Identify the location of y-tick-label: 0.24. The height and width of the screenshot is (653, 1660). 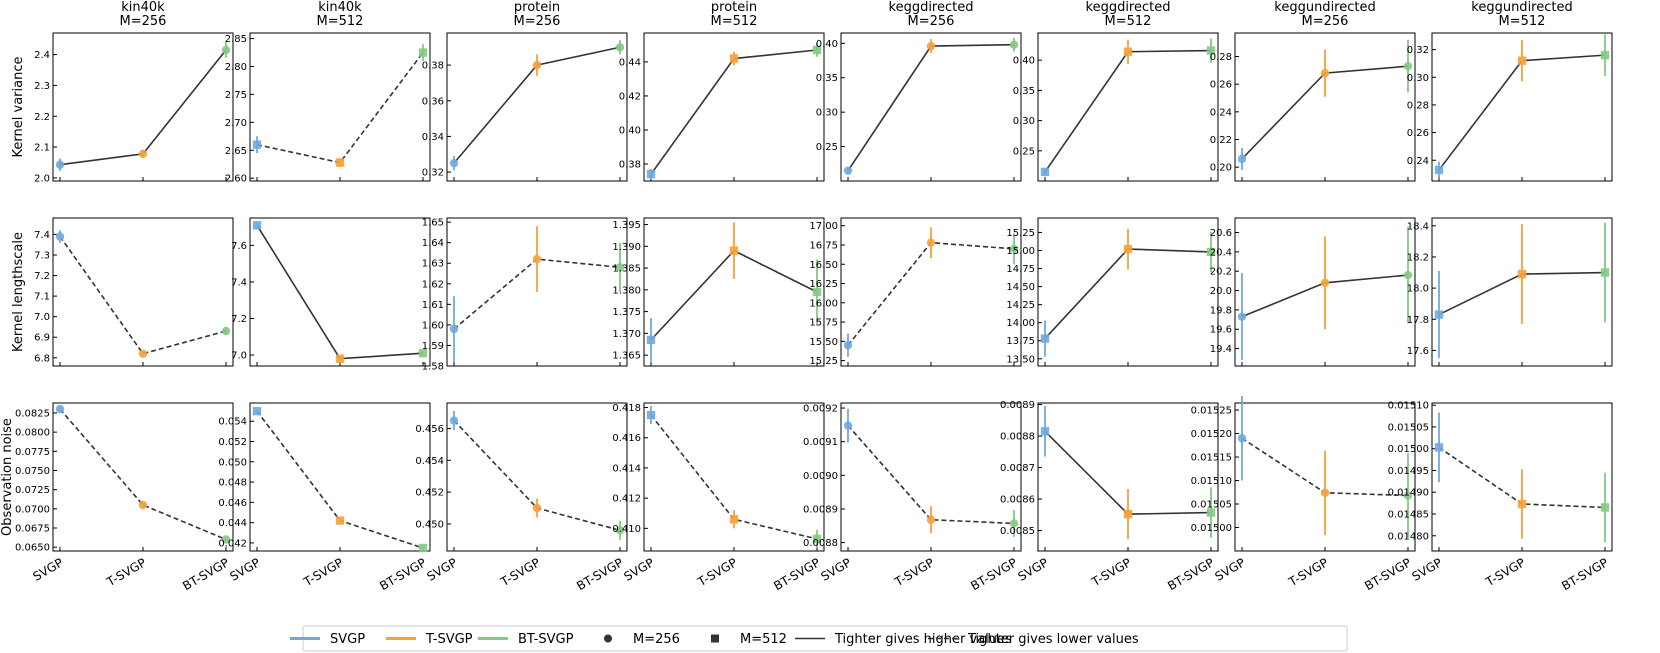
(1418, 161).